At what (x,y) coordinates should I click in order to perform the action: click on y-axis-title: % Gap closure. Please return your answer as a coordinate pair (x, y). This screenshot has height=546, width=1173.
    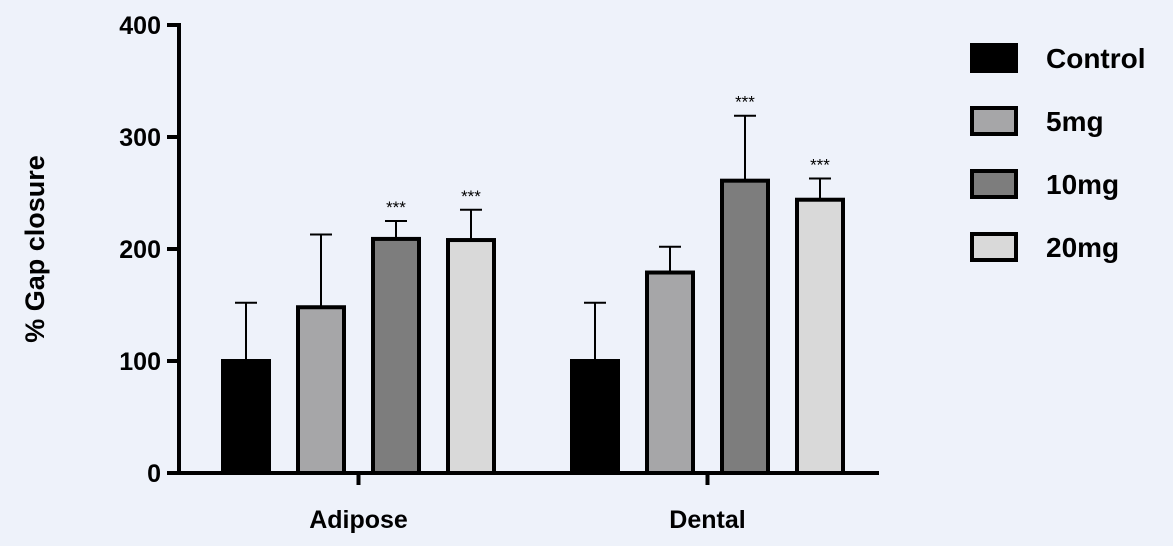
    Looking at the image, I should click on (35, 249).